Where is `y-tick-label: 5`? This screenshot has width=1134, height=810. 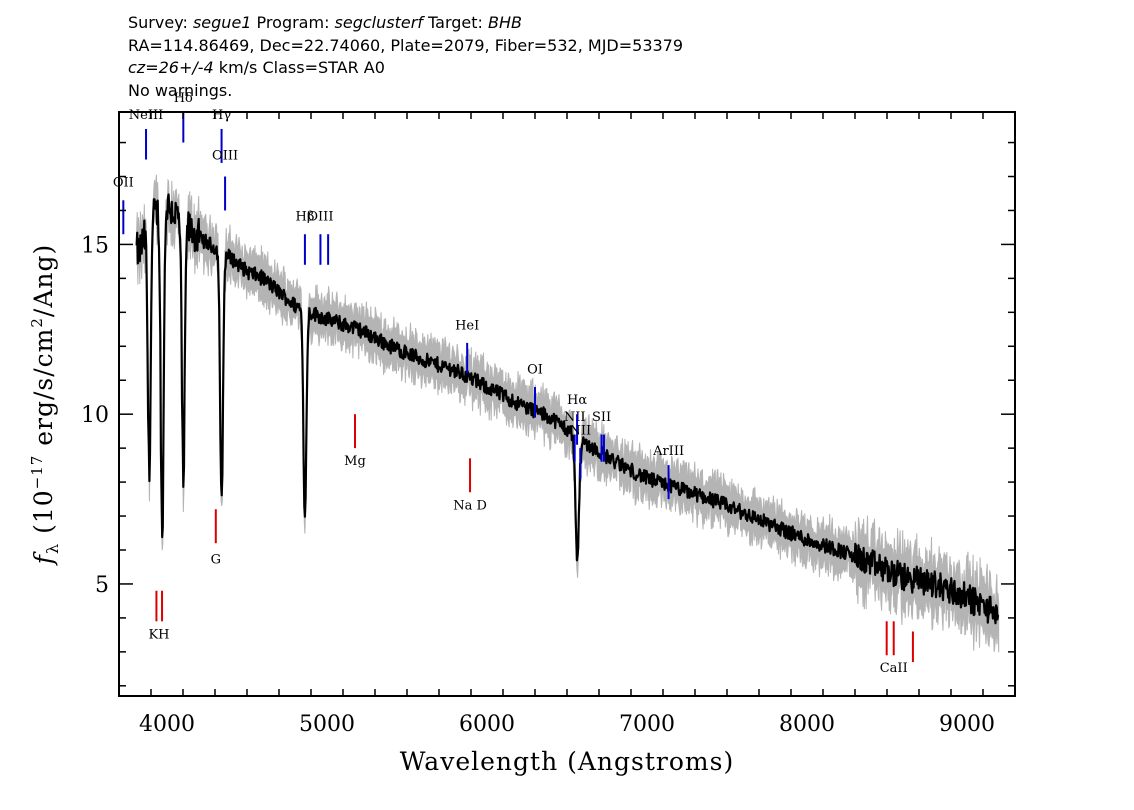
y-tick-label: 5 is located at coordinates (102, 585).